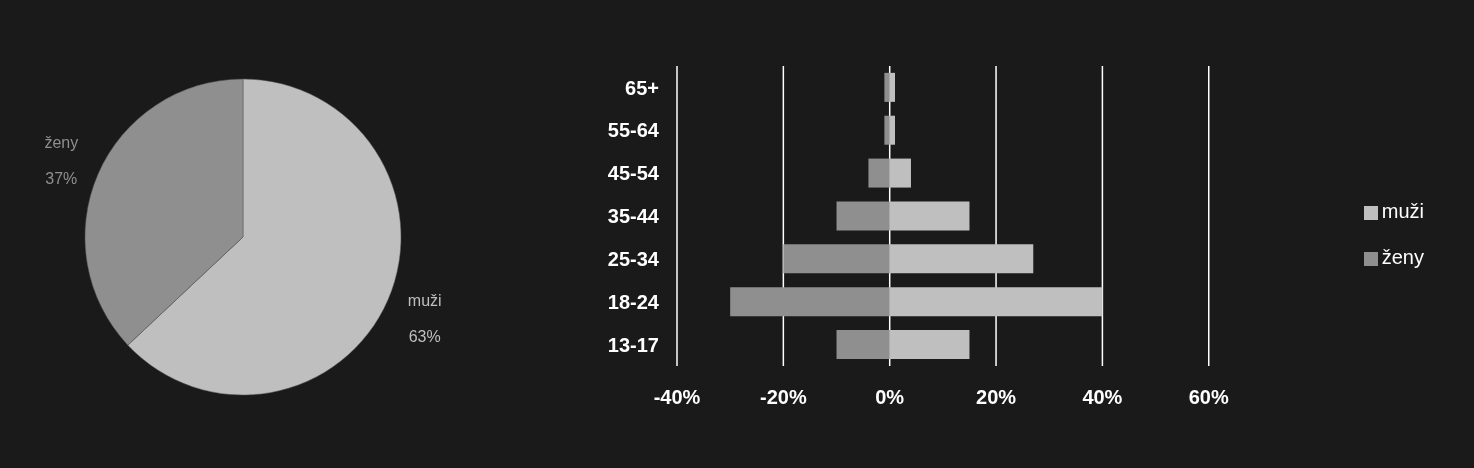  What do you see at coordinates (1402, 257) in the screenshot?
I see `legend-label: ženy` at bounding box center [1402, 257].